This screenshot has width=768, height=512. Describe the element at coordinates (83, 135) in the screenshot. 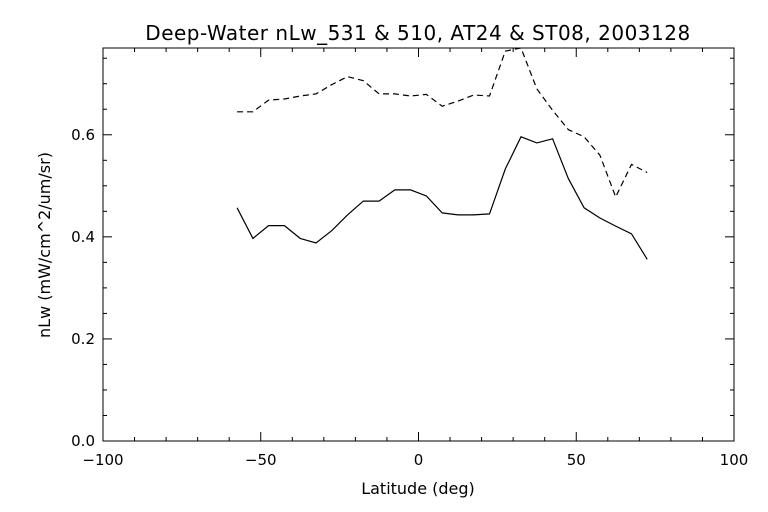

I see `y-tick-label: 0.6` at that location.